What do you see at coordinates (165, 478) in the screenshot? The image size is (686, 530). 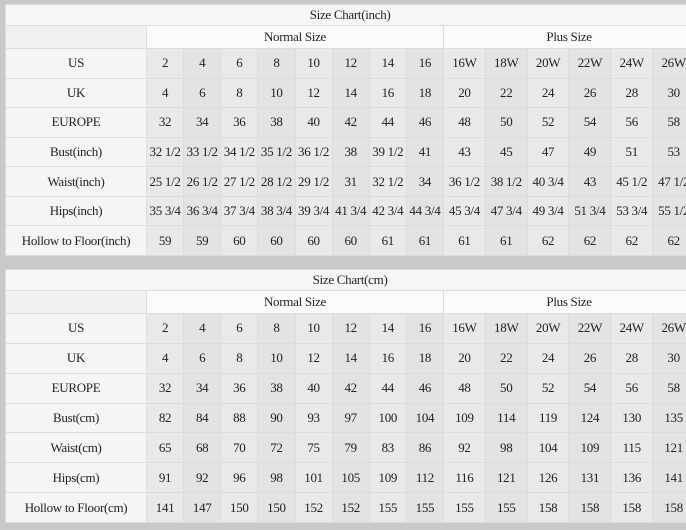 I see `table-cell: 91` at bounding box center [165, 478].